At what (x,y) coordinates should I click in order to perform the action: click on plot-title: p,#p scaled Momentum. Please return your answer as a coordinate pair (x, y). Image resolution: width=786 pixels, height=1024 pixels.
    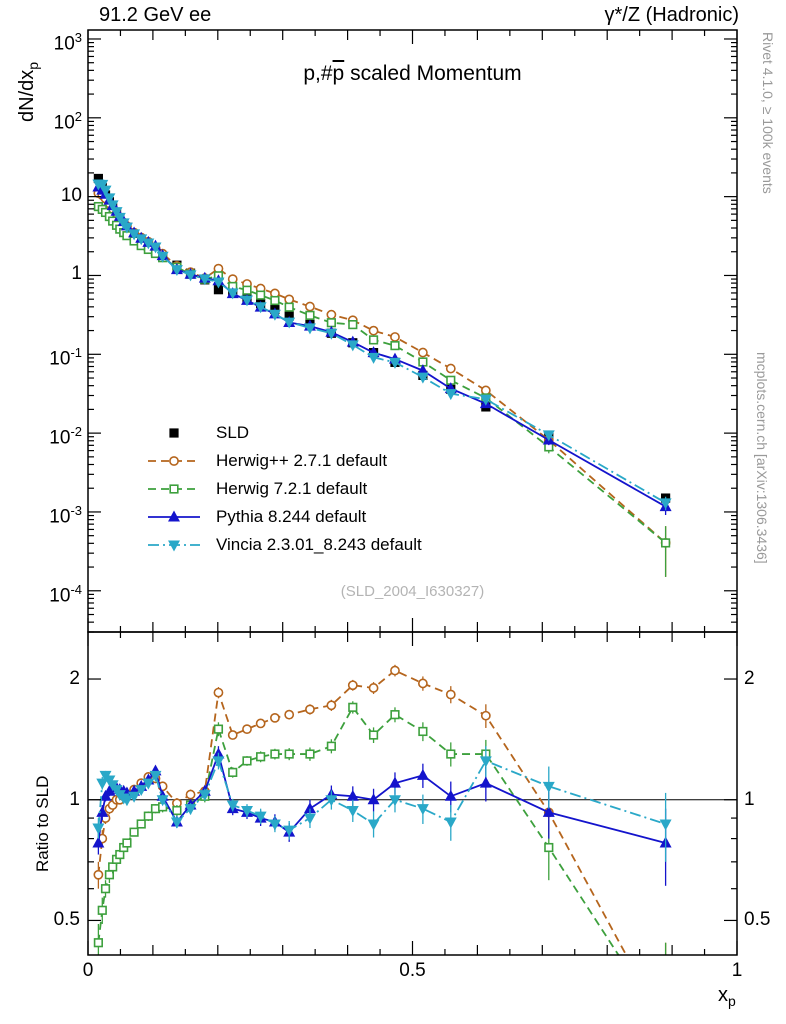
    Looking at the image, I should click on (412, 74).